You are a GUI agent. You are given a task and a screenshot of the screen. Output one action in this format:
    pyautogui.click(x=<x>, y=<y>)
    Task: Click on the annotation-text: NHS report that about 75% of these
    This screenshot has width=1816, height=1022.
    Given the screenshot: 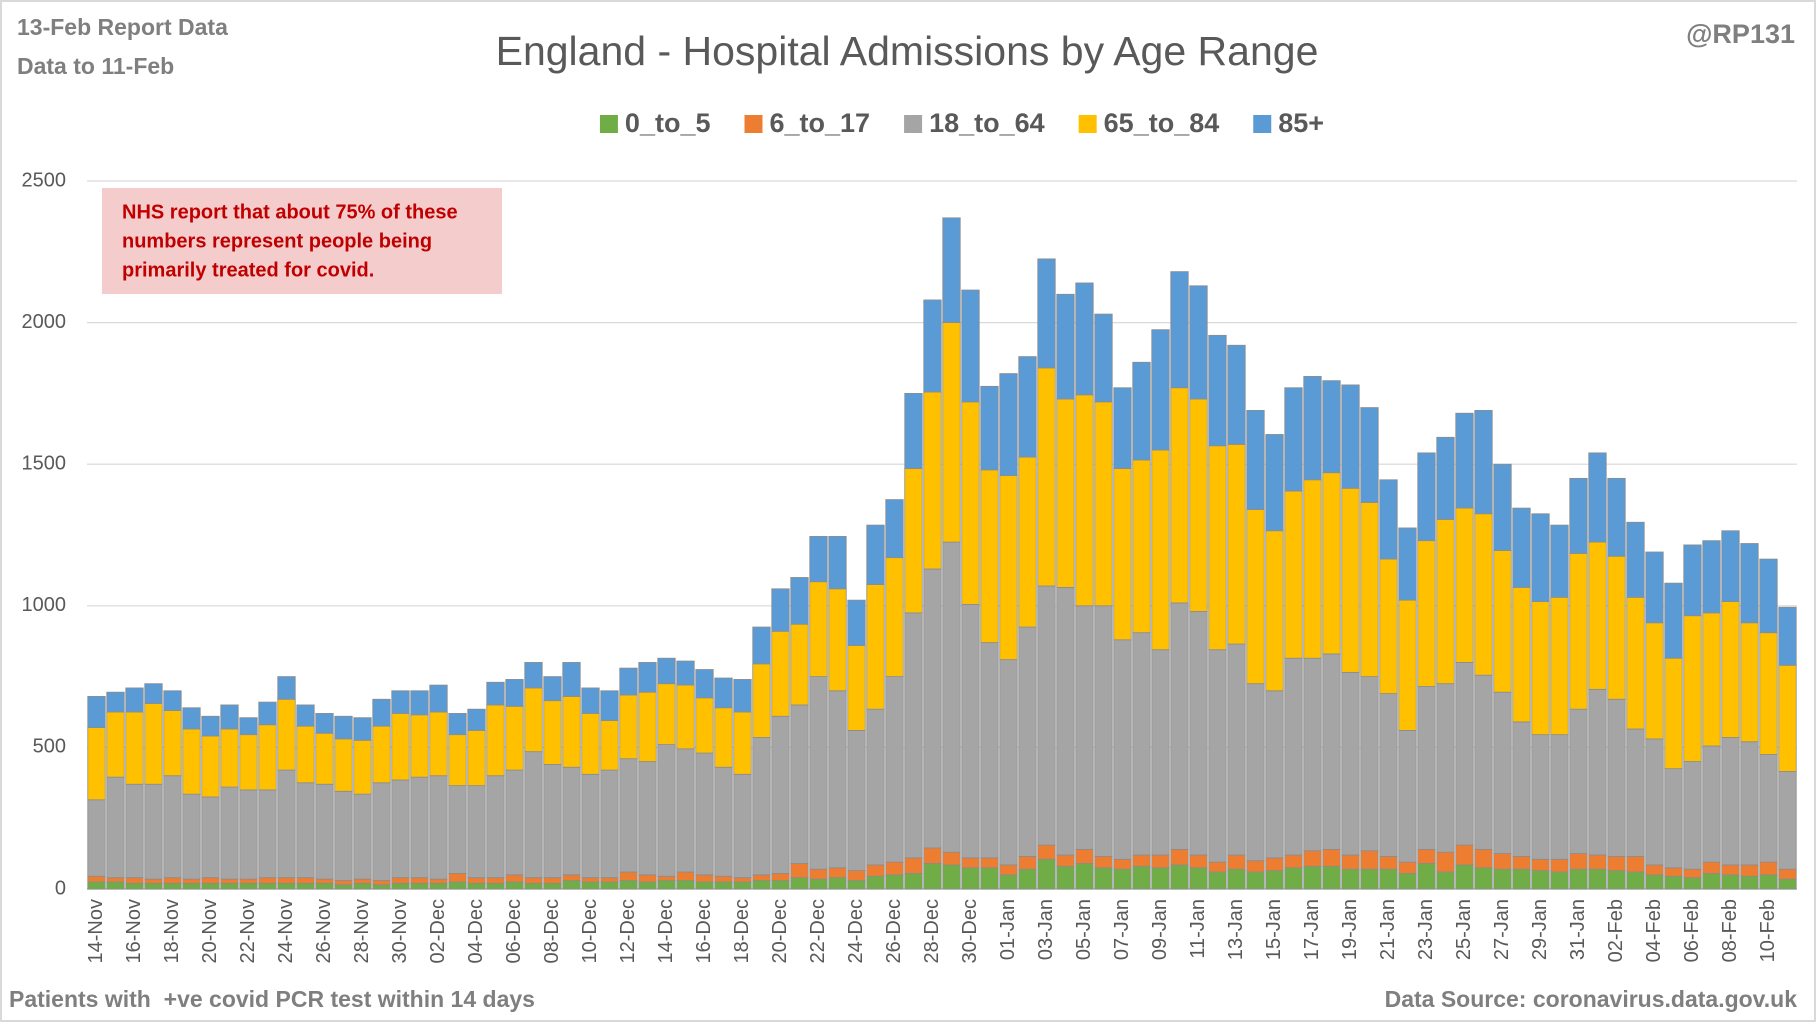 What is the action you would take?
    pyautogui.click(x=290, y=212)
    